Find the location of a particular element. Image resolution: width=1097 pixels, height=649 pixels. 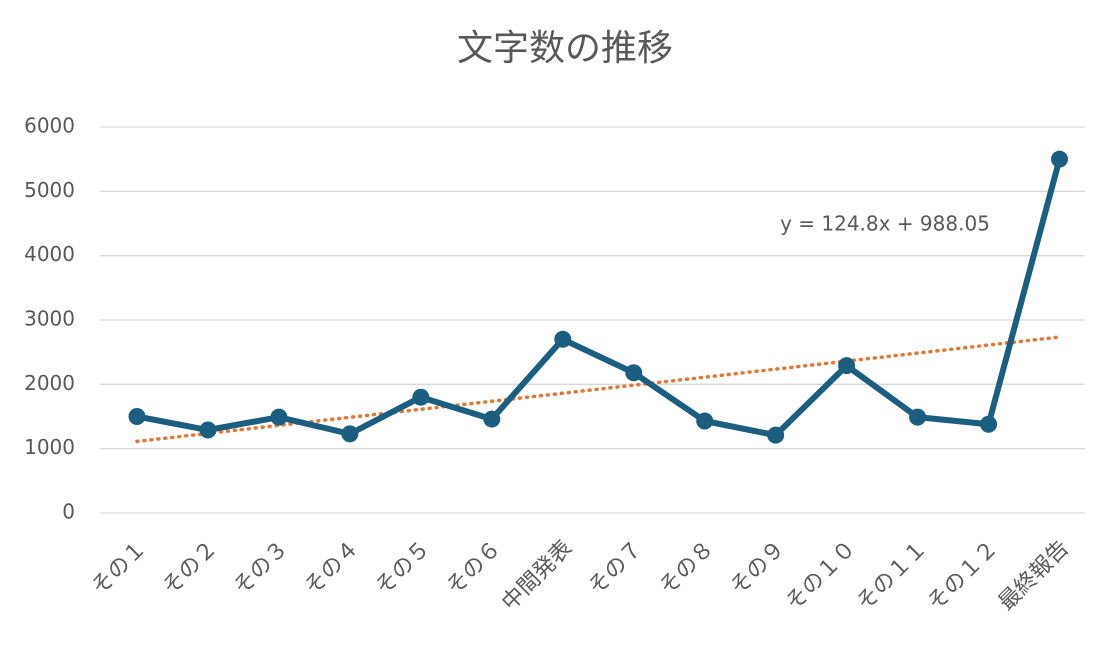

y-tick-label: 5000 is located at coordinates (49, 190).